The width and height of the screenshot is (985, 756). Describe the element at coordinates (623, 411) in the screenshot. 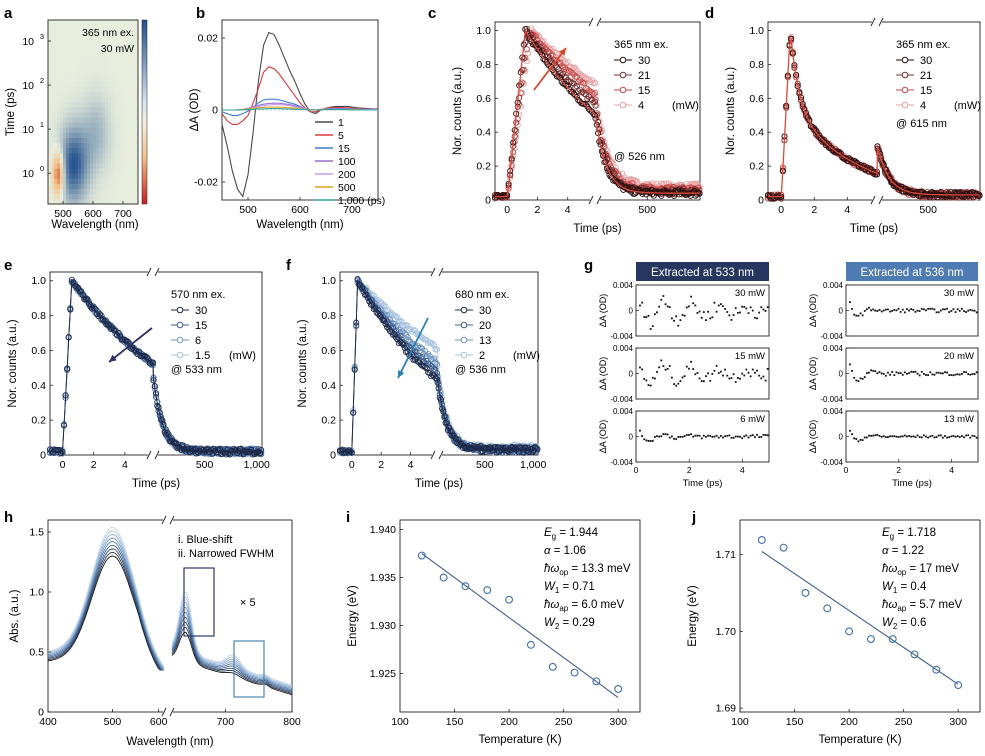

I see `y-tick-label-0: 0.004` at that location.